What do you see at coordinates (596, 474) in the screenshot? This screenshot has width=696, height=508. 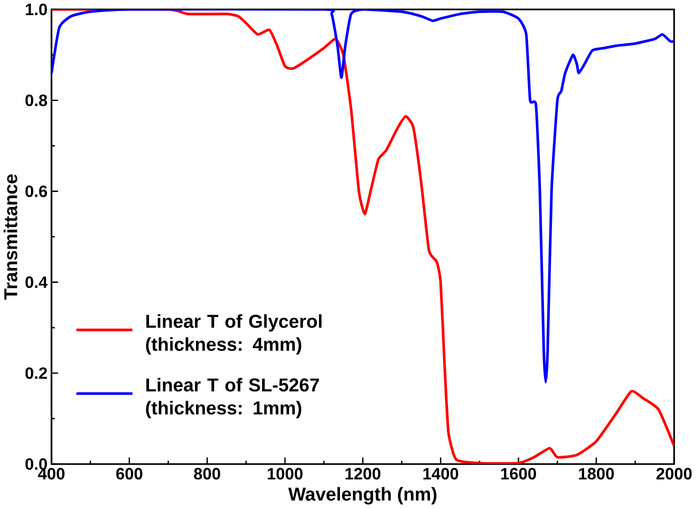 I see `x-tick-label: 1800` at bounding box center [596, 474].